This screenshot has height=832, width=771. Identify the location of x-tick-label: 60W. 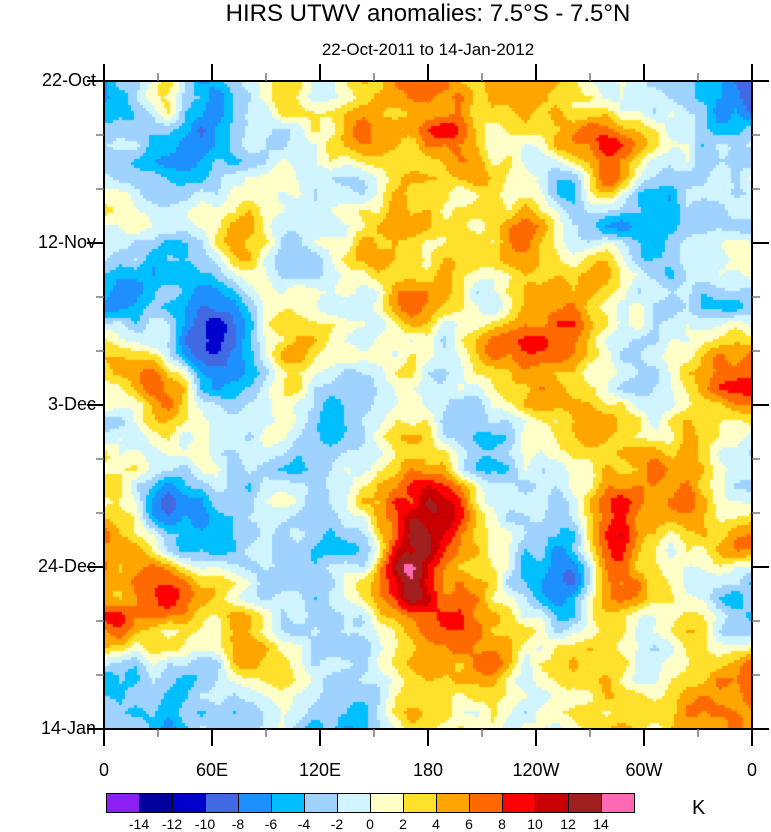
(644, 770).